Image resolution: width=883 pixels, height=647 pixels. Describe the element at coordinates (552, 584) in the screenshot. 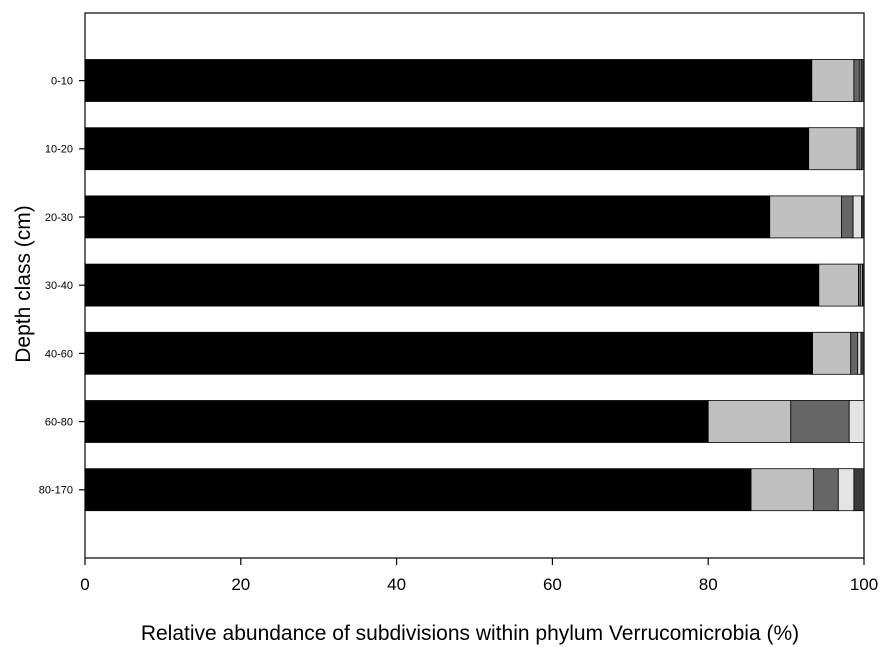

I see `x-tick-label: 60` at that location.